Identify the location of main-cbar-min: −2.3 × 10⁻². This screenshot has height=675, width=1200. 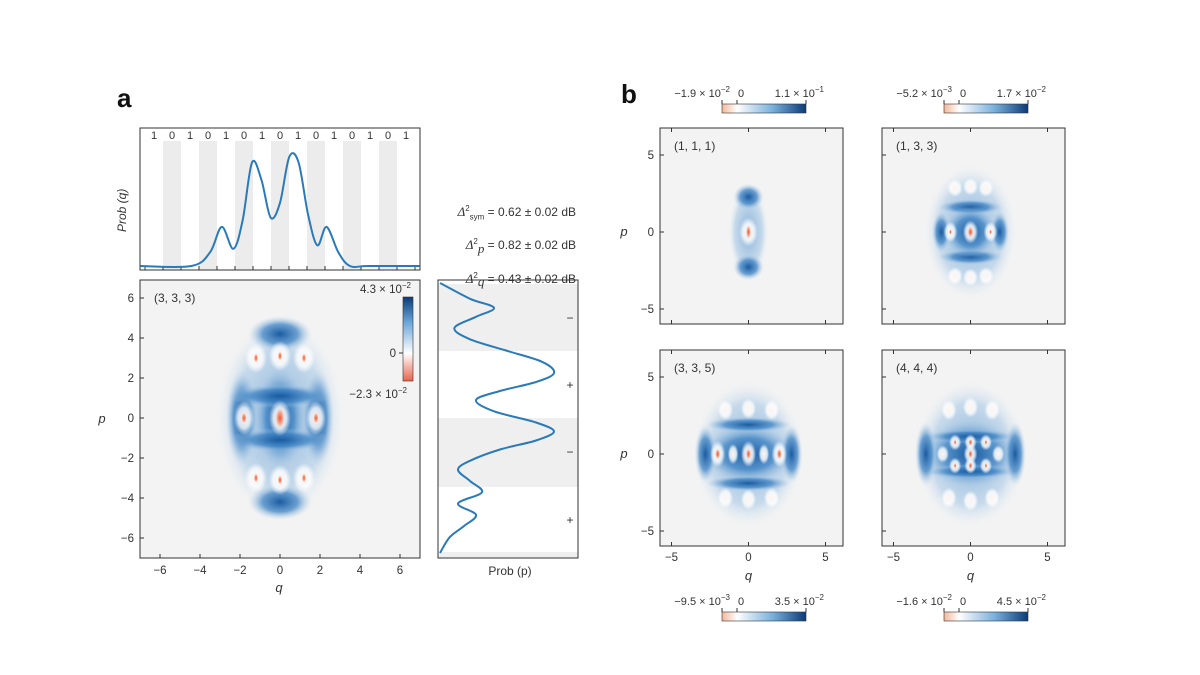
(378, 393).